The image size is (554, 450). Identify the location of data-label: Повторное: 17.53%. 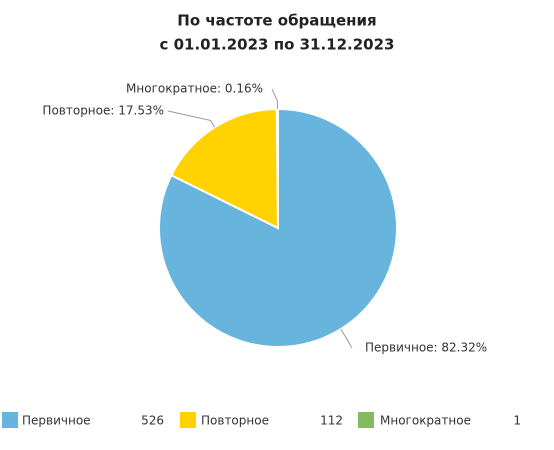
(103, 111).